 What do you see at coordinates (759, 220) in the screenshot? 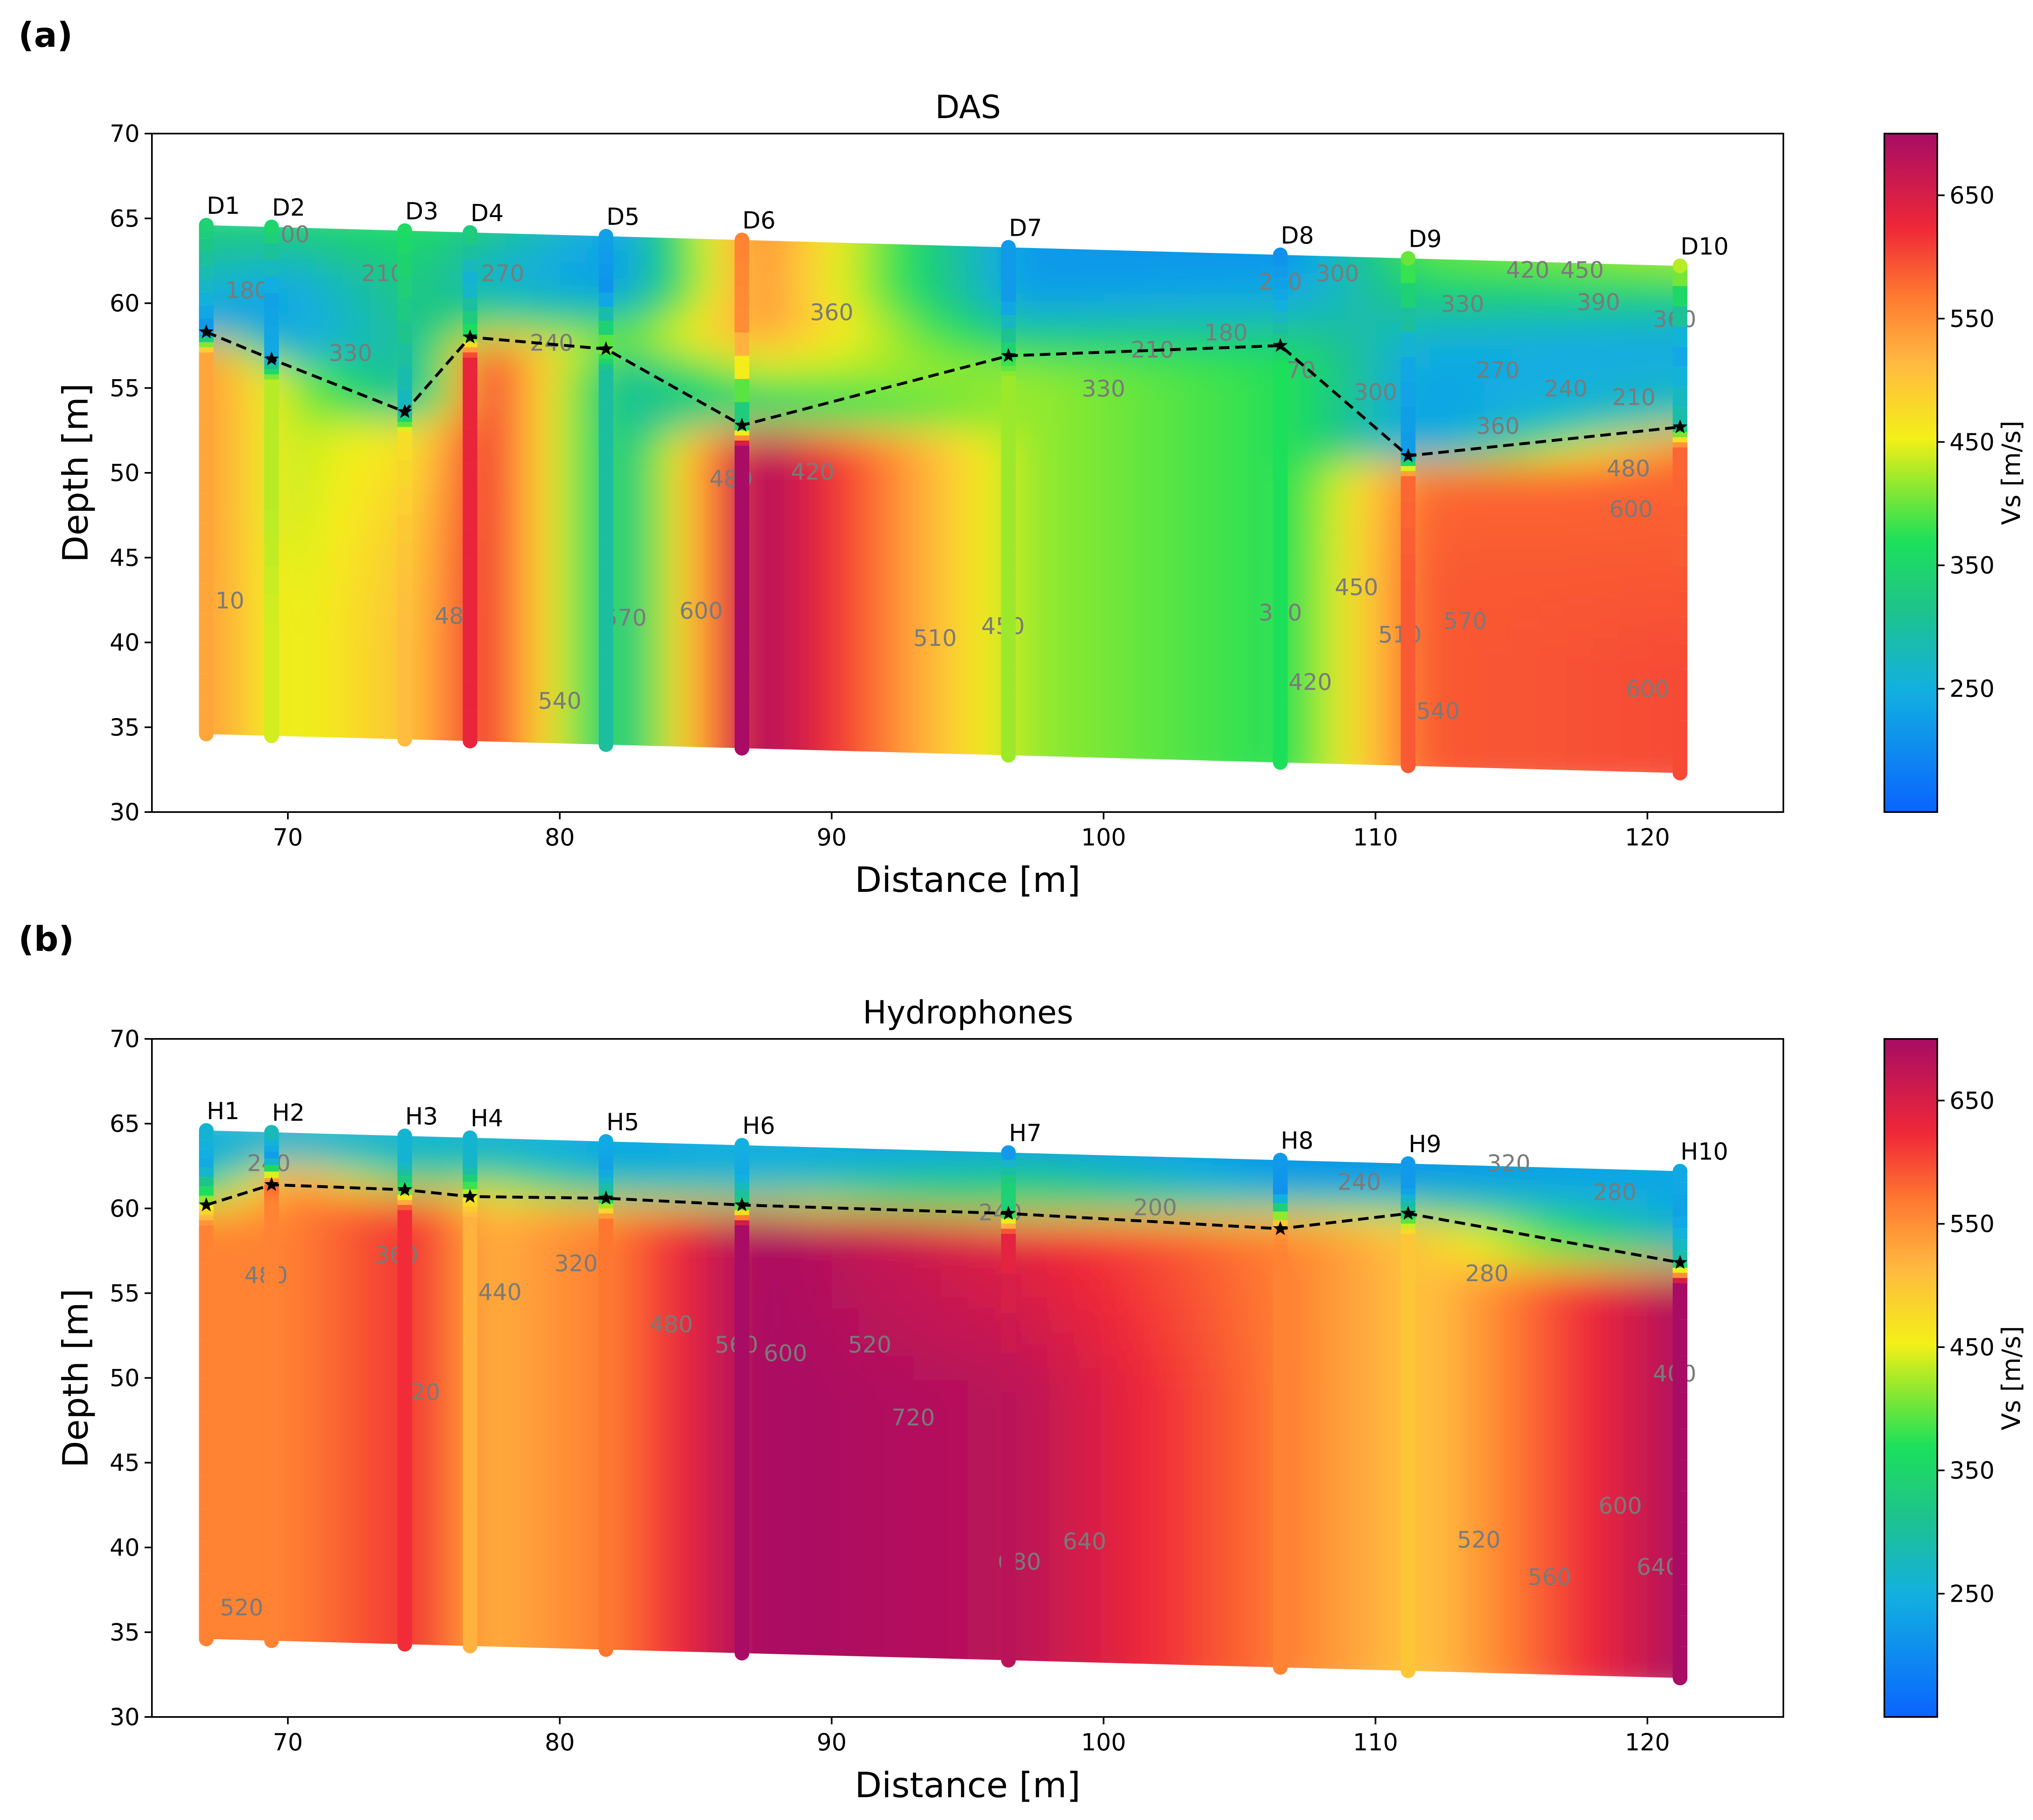
I see `station-label-D6: D6` at bounding box center [759, 220].